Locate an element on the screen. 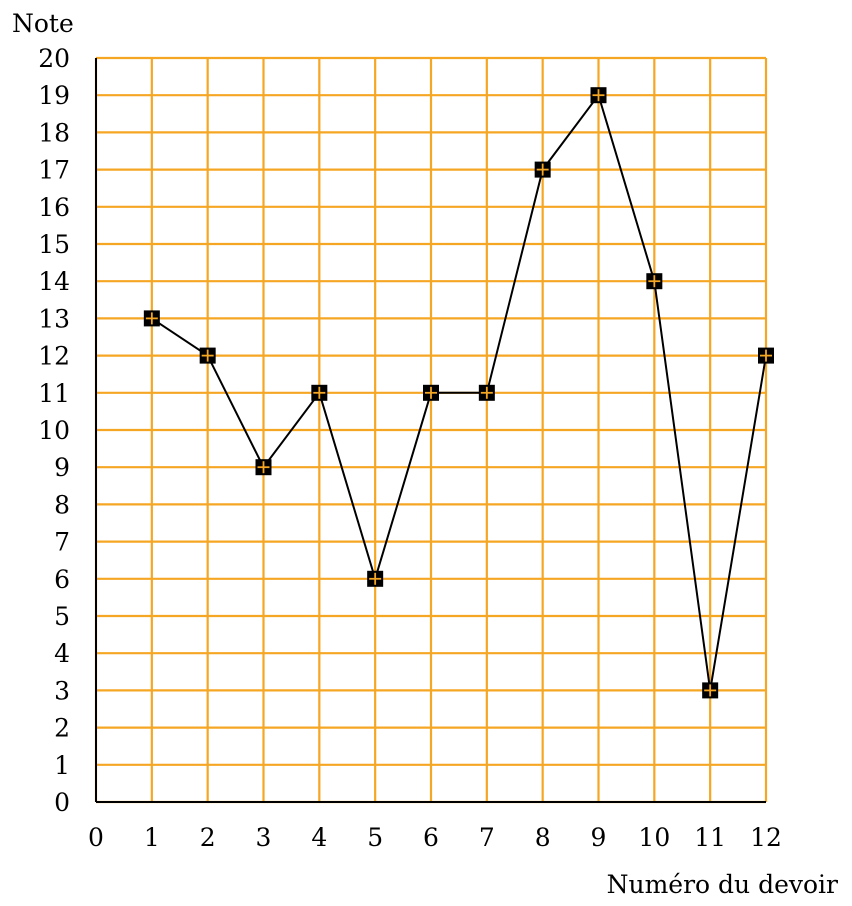 The image size is (852, 906). y-tick-label: 18 is located at coordinates (54, 132).